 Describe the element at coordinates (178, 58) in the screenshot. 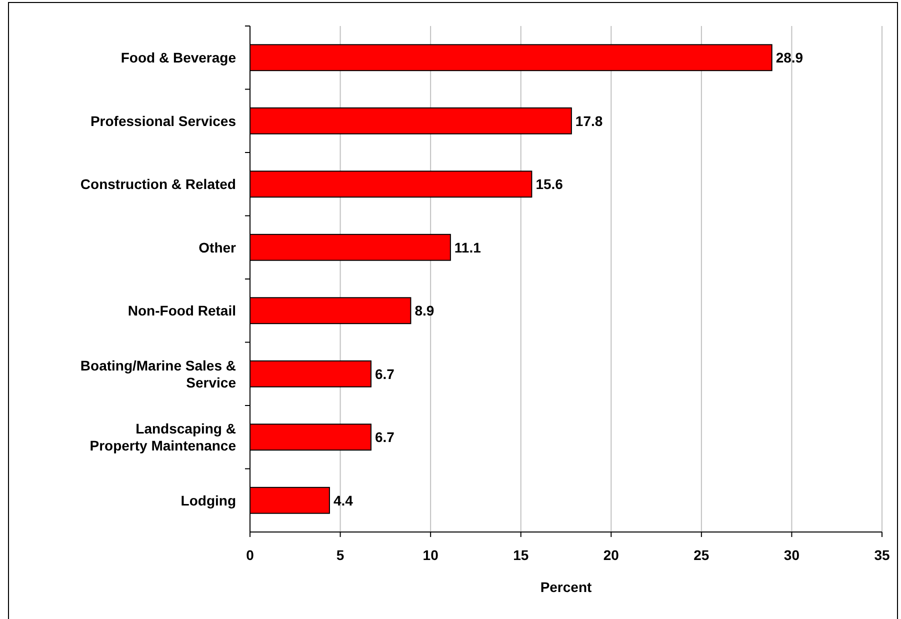

I see `y-tick-label: Food & Beverage` at that location.